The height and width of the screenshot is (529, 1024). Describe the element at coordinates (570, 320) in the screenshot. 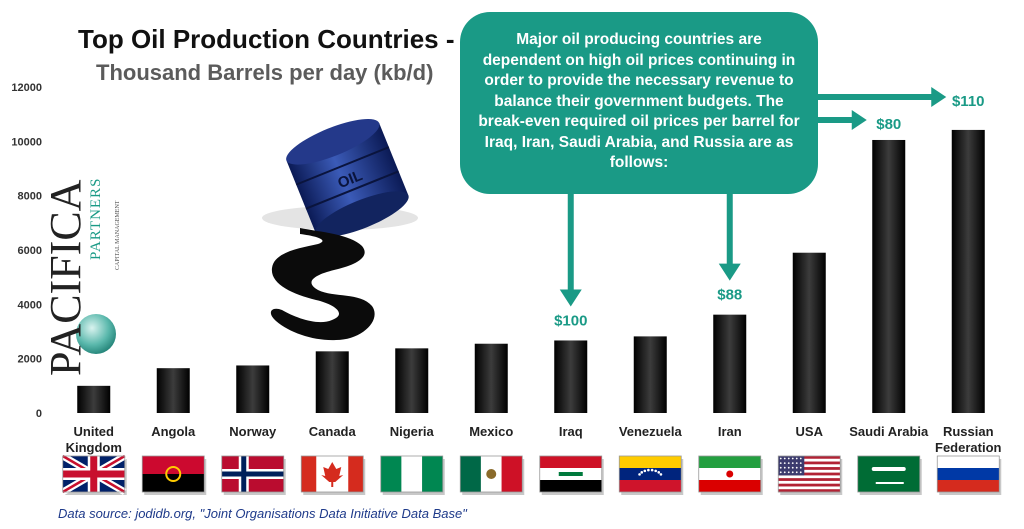

I see `break-even-label: $100` at that location.